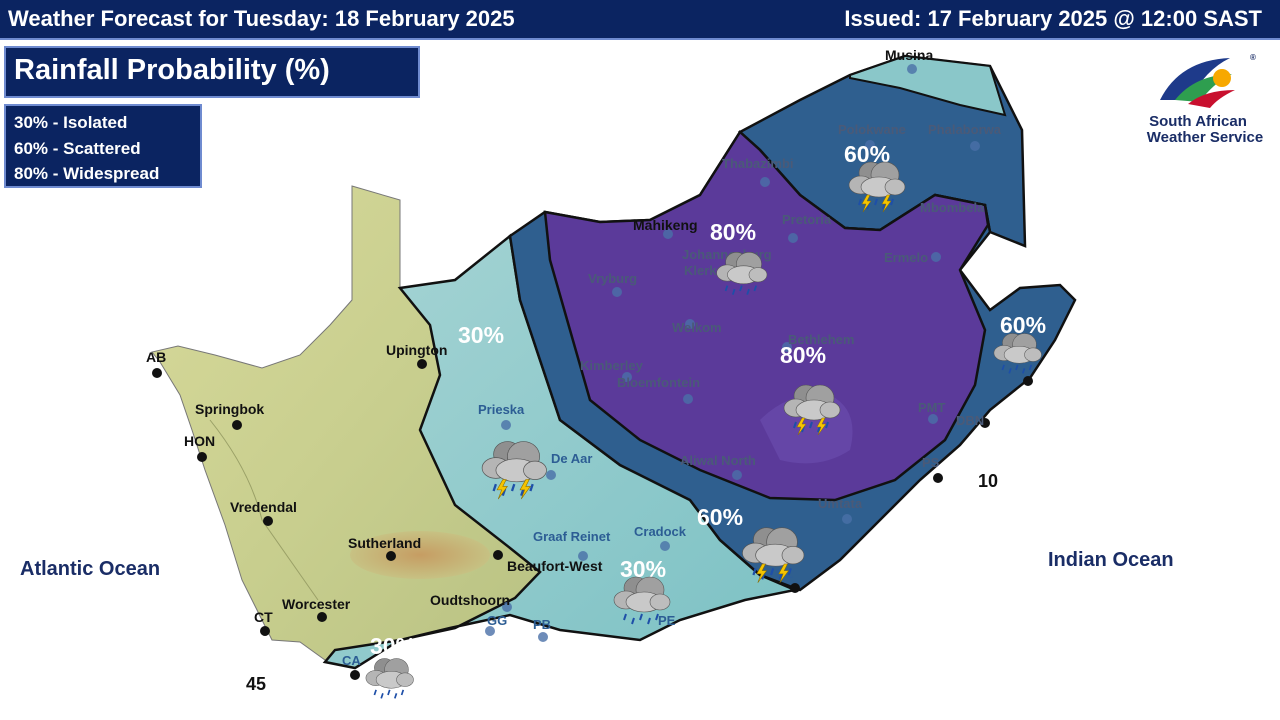 The image size is (1280, 720). I want to click on town-vryburg: Vryburg, so click(612, 278).